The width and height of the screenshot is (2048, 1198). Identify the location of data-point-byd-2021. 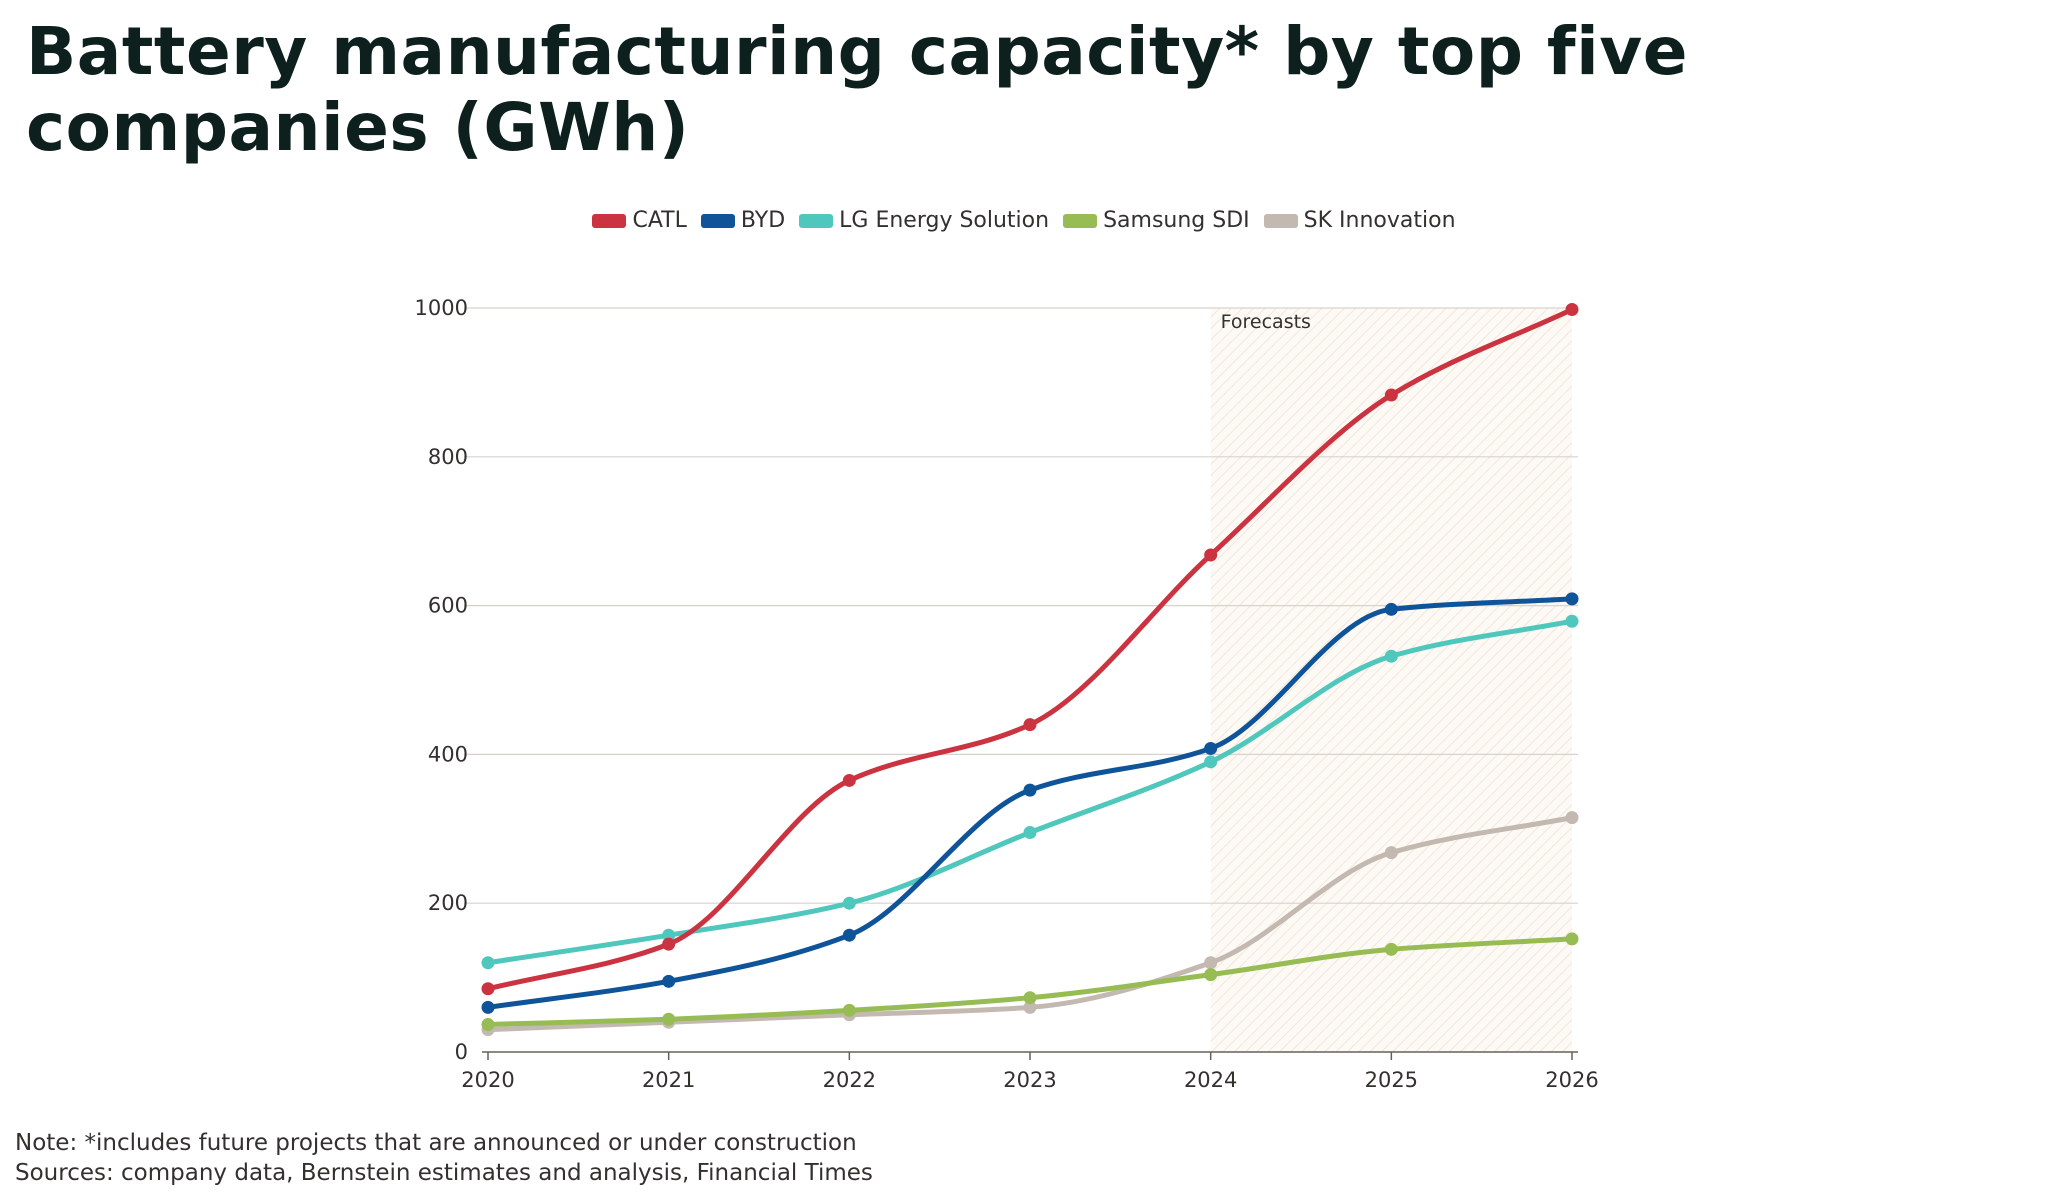
(669, 981).